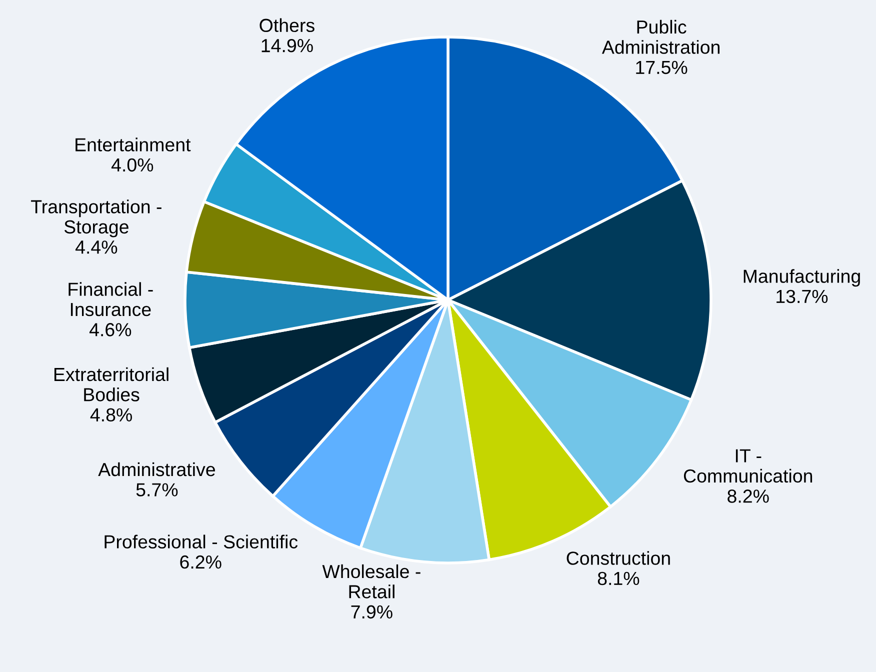 The height and width of the screenshot is (672, 876). I want to click on slice-label: Public Administration, so click(661, 37).